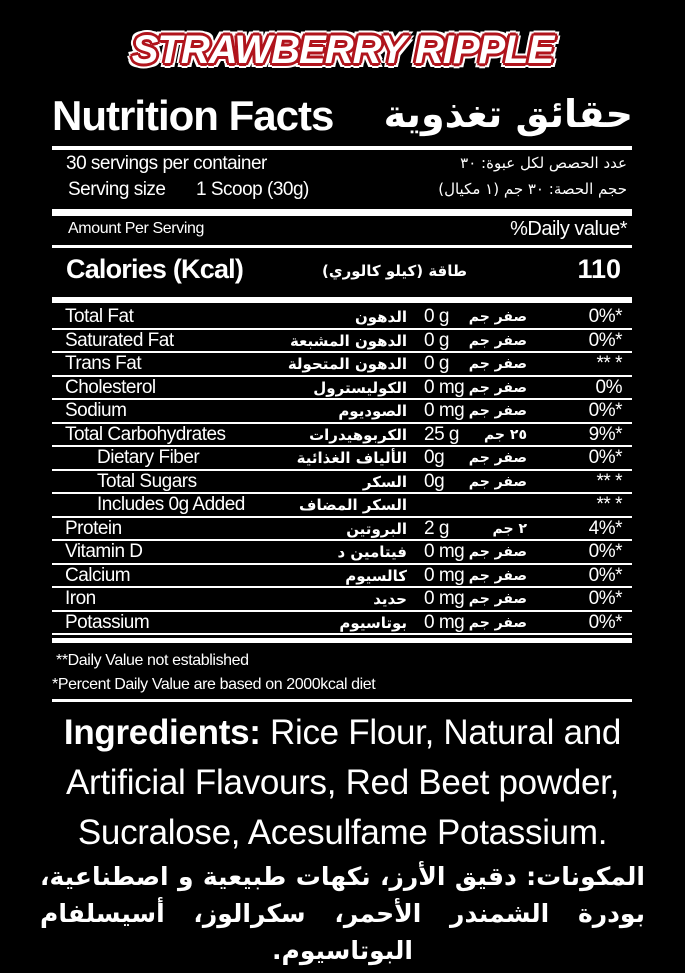 This screenshot has height=973, width=685. I want to click on nutrient-daily-value: 4%*, so click(605, 528).